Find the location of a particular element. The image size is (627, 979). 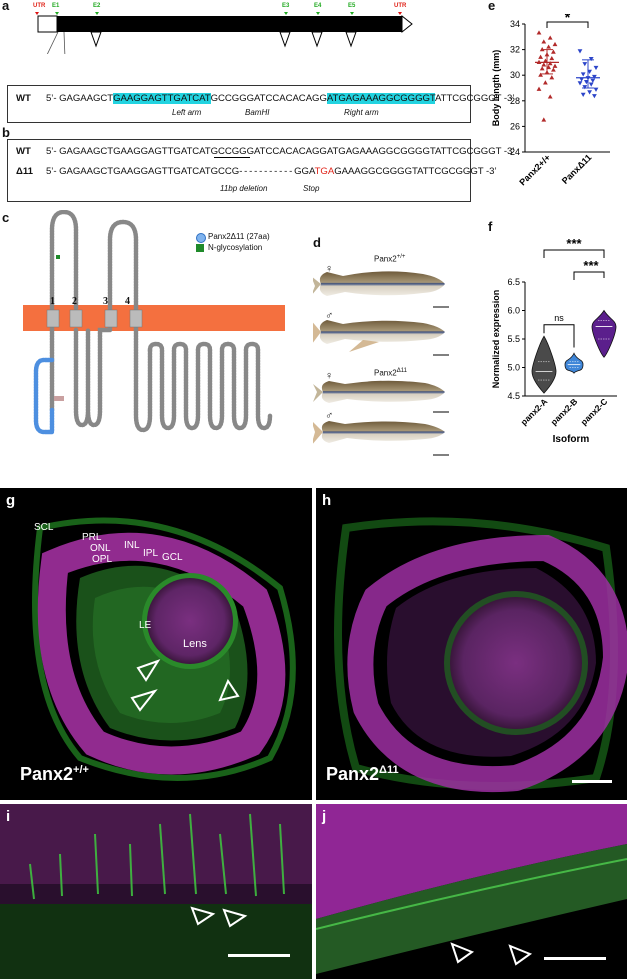

panel-label-j: j is located at coordinates (324, 816).